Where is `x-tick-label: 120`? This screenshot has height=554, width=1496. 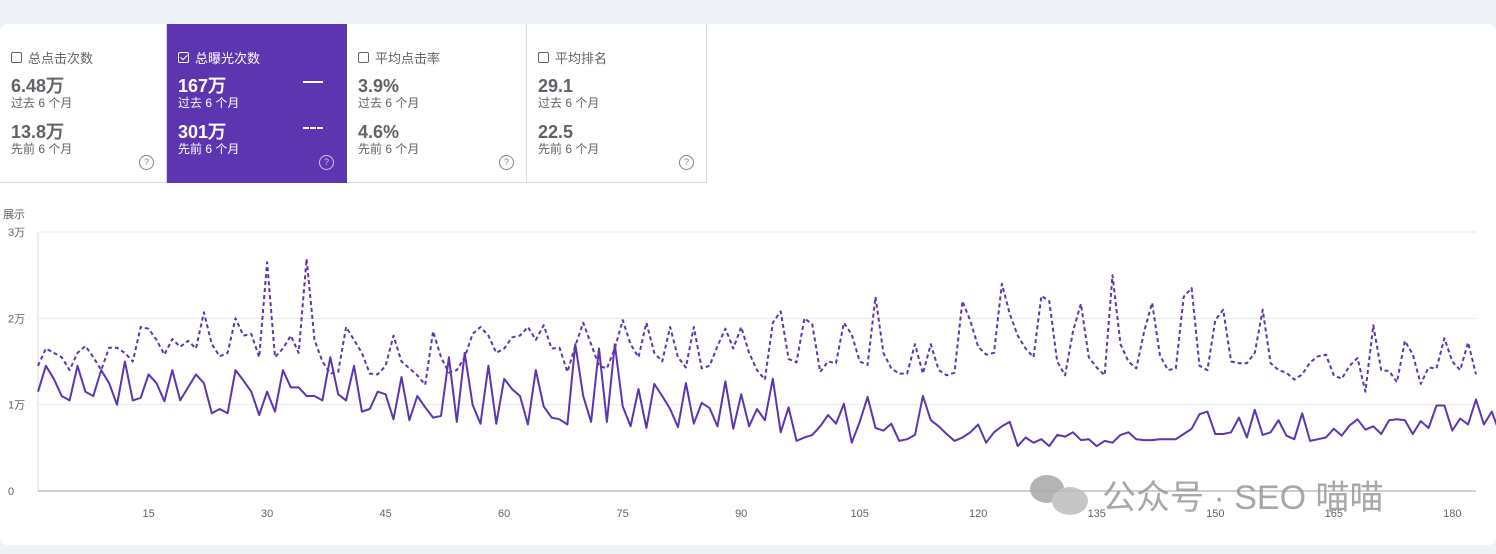 x-tick-label: 120 is located at coordinates (978, 514).